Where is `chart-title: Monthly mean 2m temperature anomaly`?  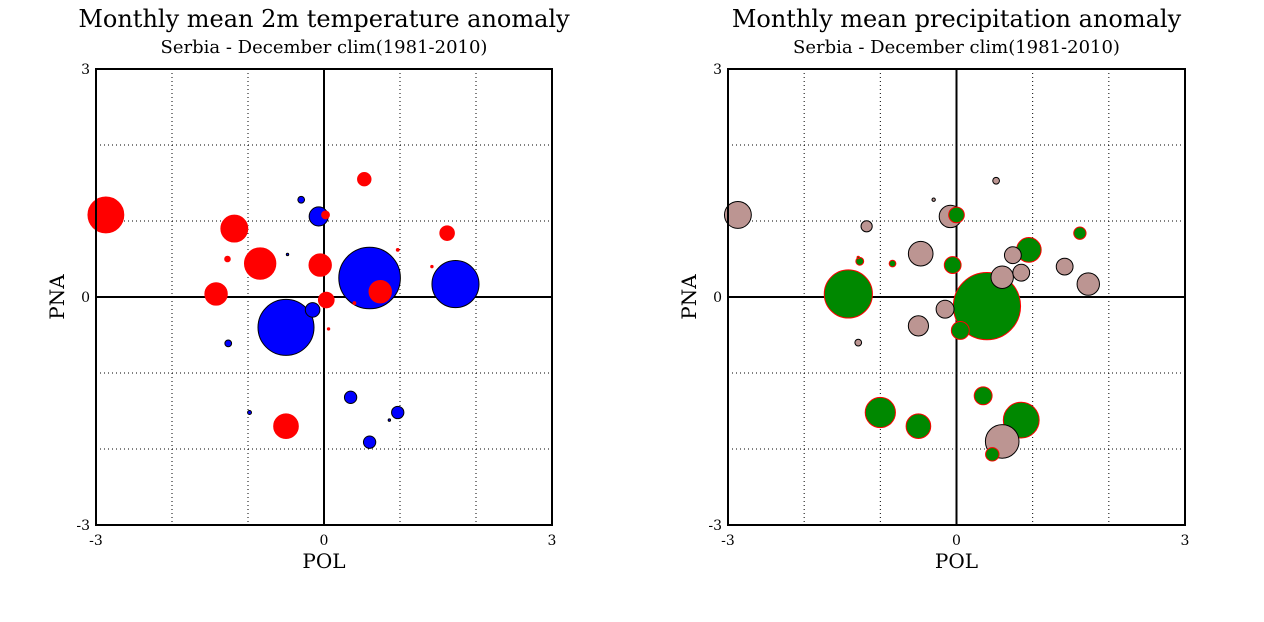 chart-title: Monthly mean 2m temperature anomaly is located at coordinates (324, 19).